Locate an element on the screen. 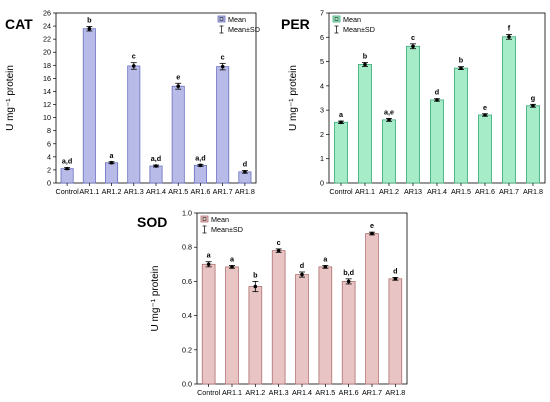 The width and height of the screenshot is (550, 402). chart-title: SOD is located at coordinates (152, 222).